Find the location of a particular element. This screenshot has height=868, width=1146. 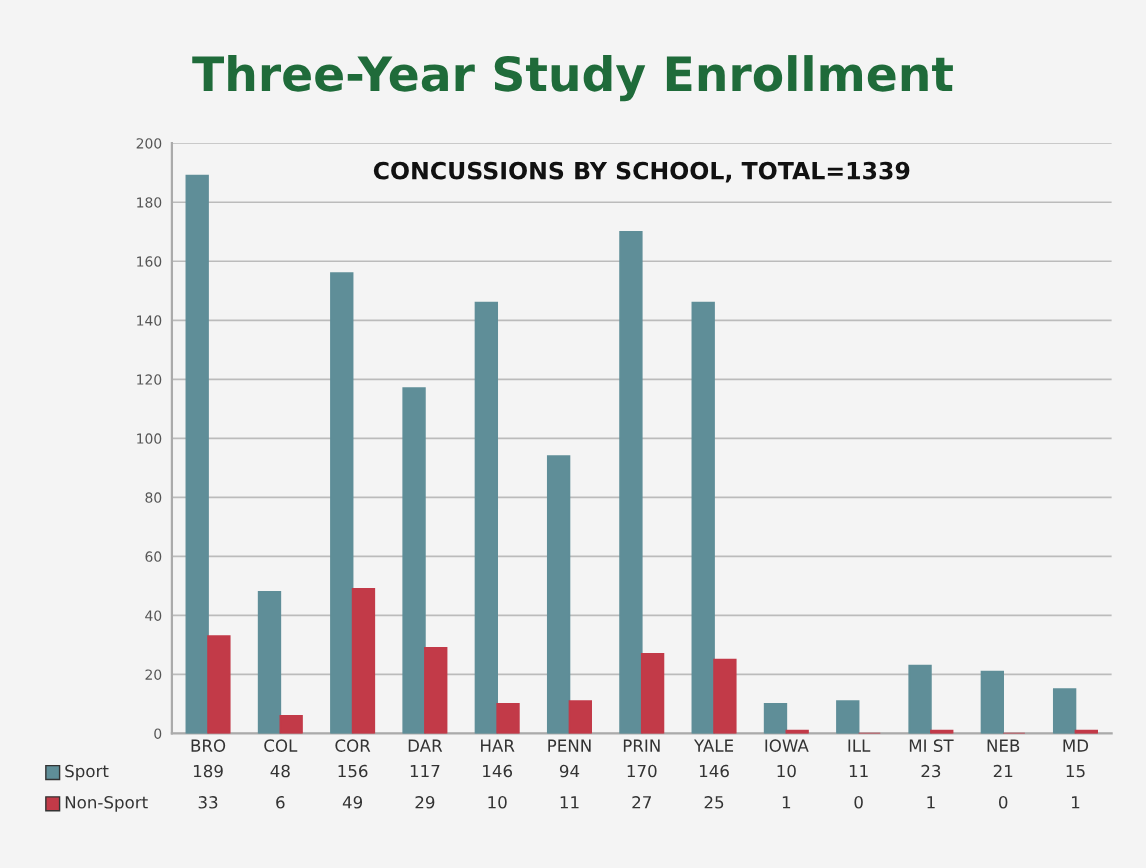

x-tick-label: MD is located at coordinates (1076, 745).